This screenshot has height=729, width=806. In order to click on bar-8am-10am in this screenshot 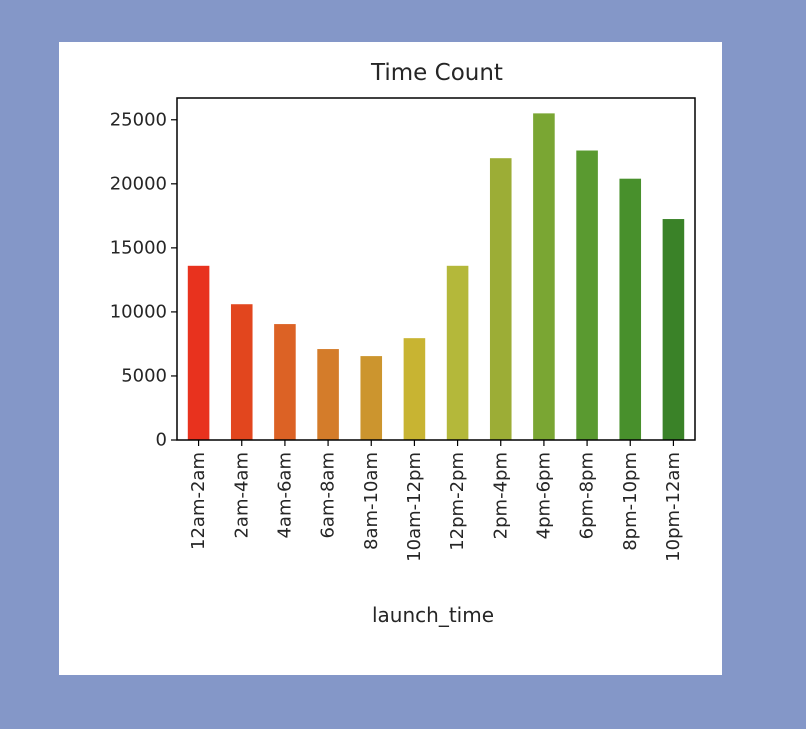, I will do `click(371, 398)`.